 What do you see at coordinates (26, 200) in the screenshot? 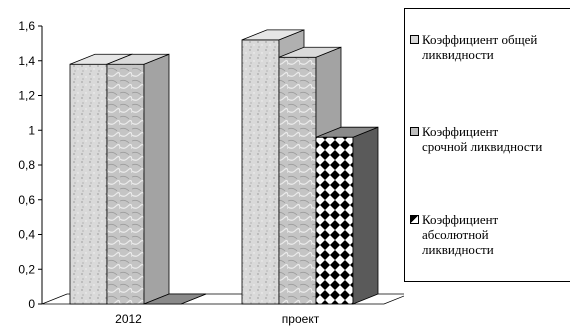
I see `y-tick-label: 0,6` at bounding box center [26, 200].